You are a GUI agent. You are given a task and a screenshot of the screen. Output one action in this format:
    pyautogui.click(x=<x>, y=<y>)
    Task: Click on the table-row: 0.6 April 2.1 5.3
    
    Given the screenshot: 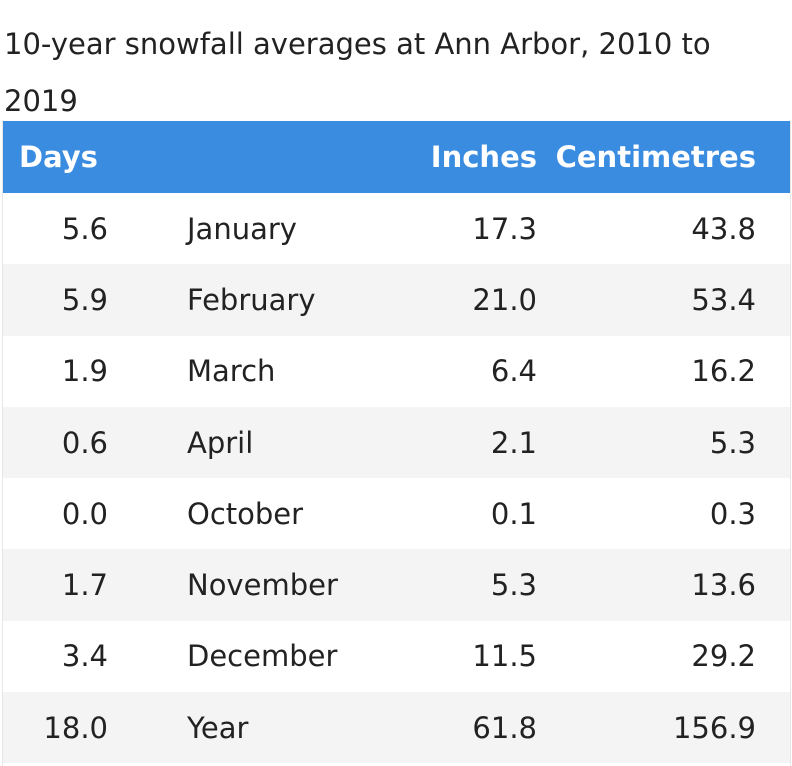 What is the action you would take?
    pyautogui.click(x=396, y=442)
    